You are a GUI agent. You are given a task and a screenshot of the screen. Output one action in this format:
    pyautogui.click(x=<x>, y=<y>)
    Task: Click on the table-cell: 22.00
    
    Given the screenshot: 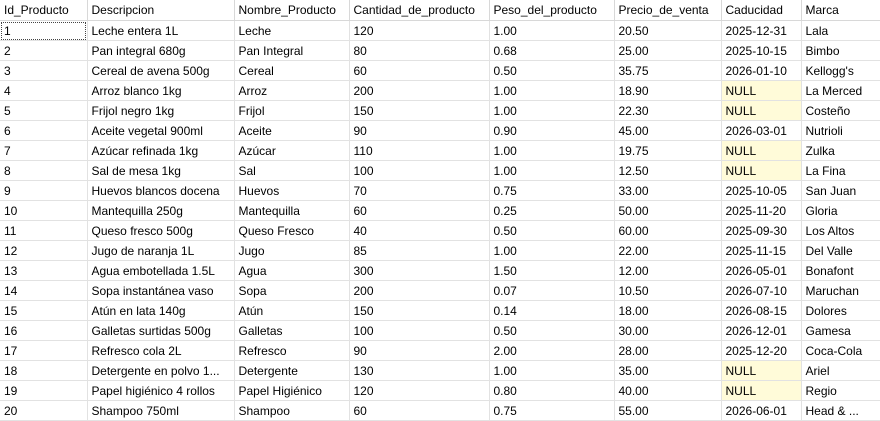 What is the action you would take?
    pyautogui.click(x=668, y=250)
    